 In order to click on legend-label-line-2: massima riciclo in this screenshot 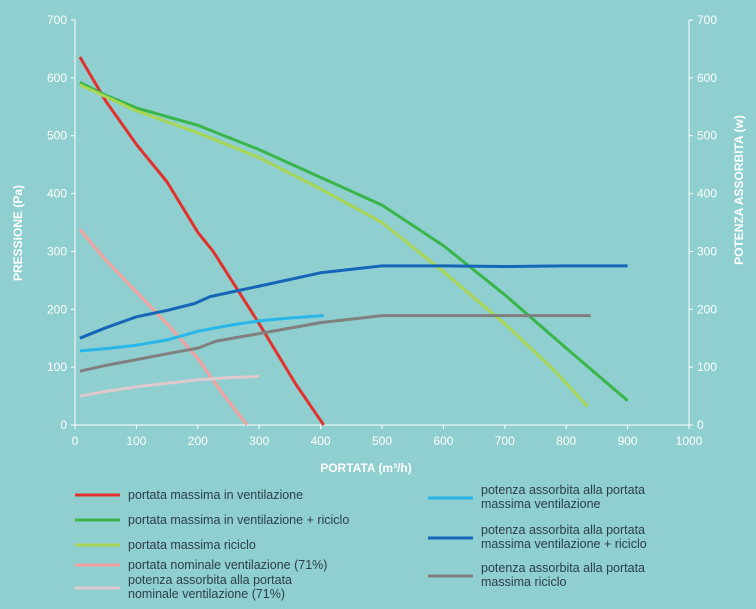, I will do `click(523, 582)`.